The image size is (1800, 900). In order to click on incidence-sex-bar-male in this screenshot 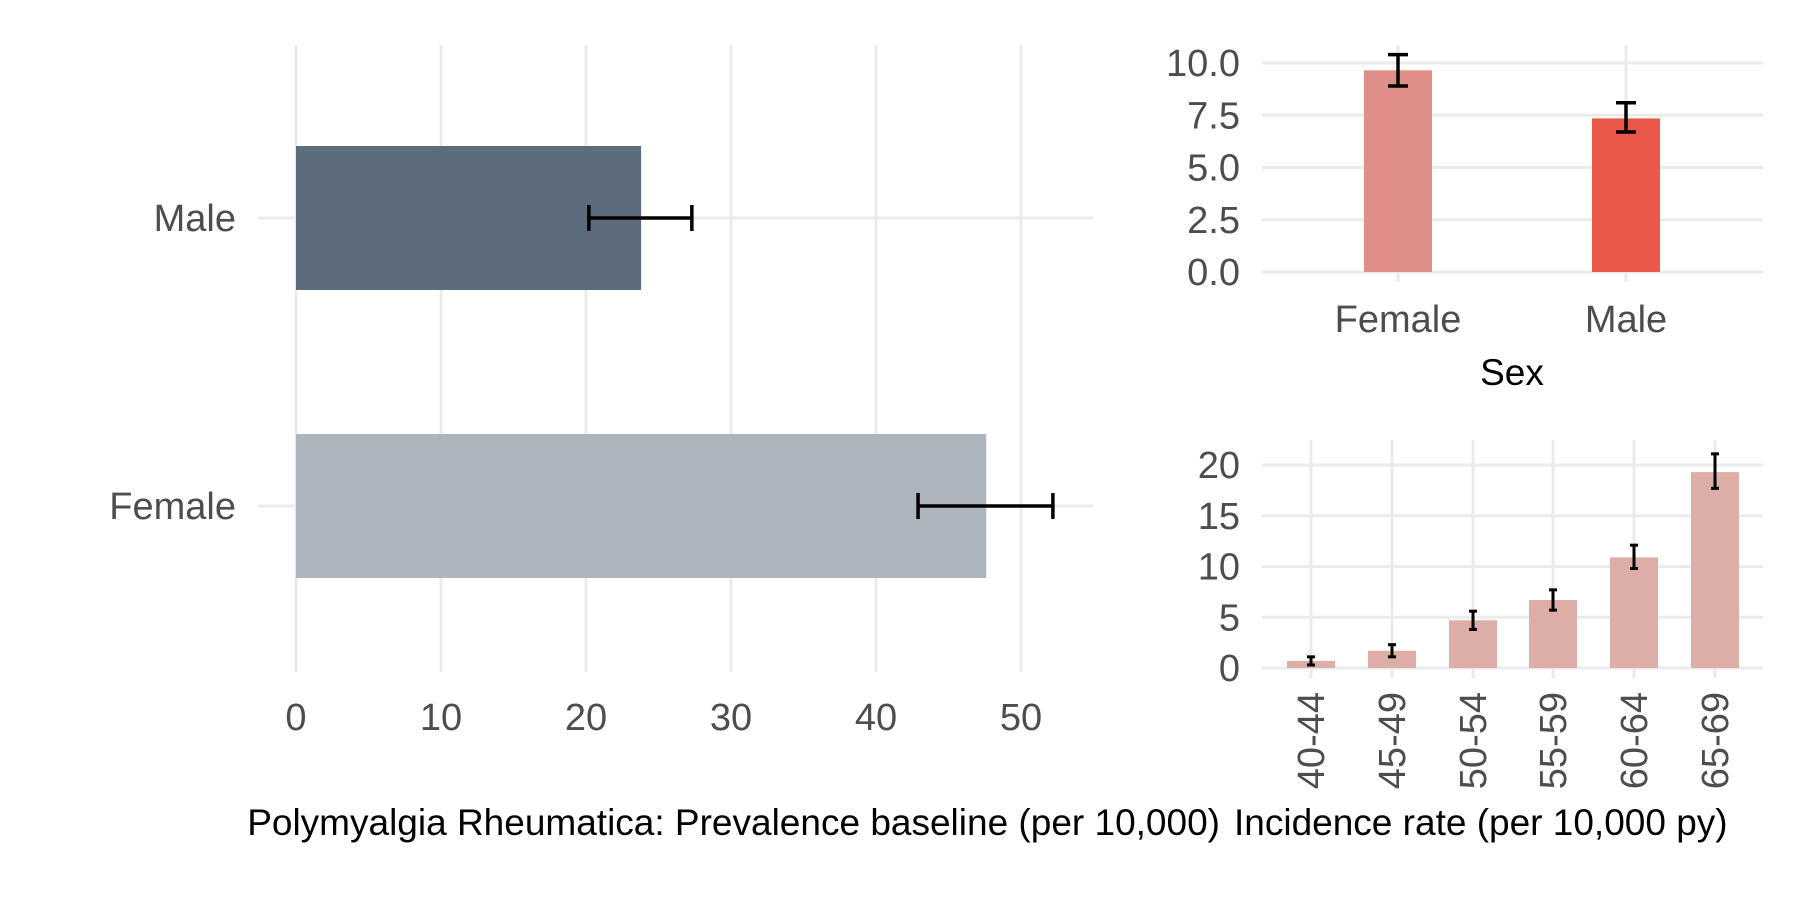, I will do `click(1626, 195)`.